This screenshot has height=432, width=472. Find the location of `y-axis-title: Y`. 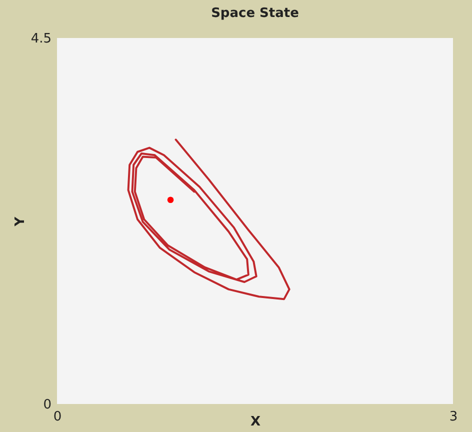

y-axis-title: Y is located at coordinates (20, 222).